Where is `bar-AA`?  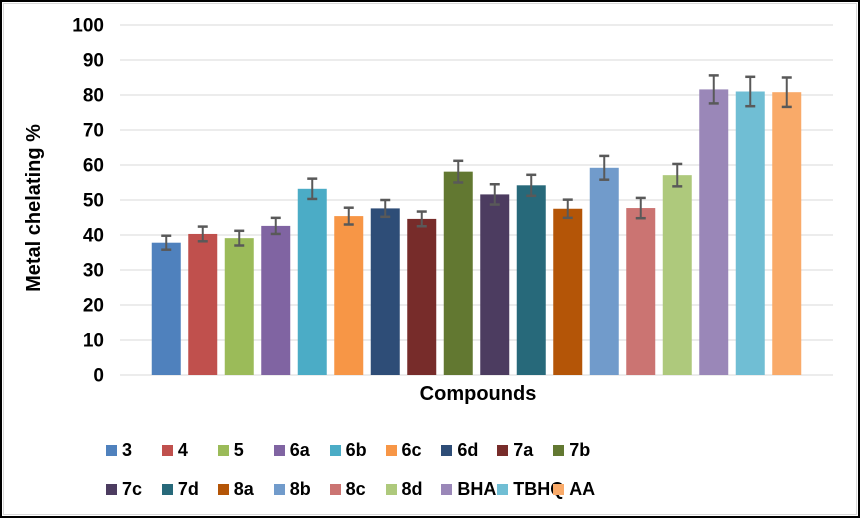 bar-AA is located at coordinates (787, 233).